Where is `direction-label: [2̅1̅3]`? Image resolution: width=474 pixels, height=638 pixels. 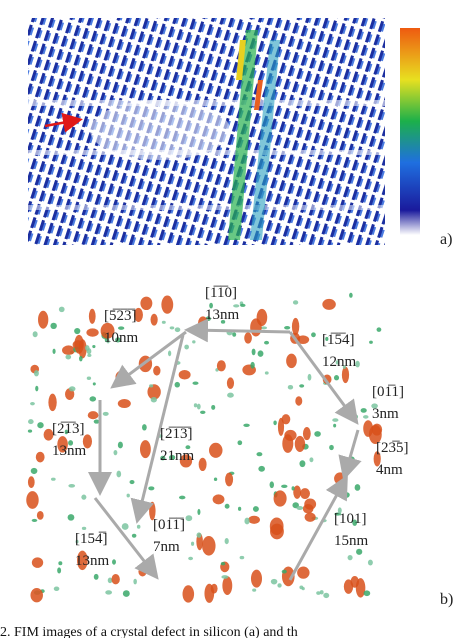 direction-label: [2̅1̅3] is located at coordinates (68, 429).